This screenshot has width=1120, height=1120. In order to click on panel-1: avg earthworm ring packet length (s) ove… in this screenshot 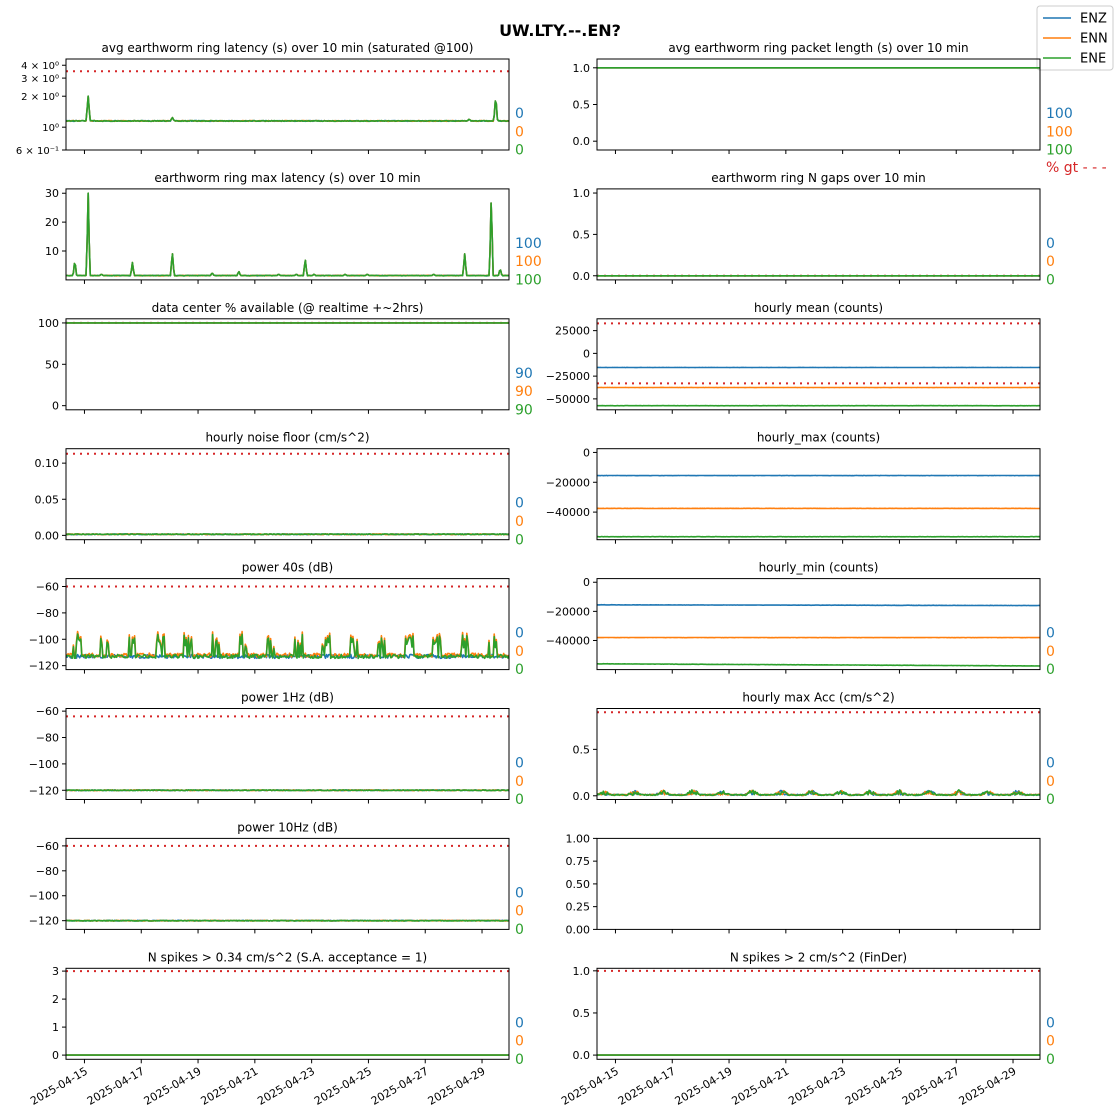, I will do `click(840, 108)`.